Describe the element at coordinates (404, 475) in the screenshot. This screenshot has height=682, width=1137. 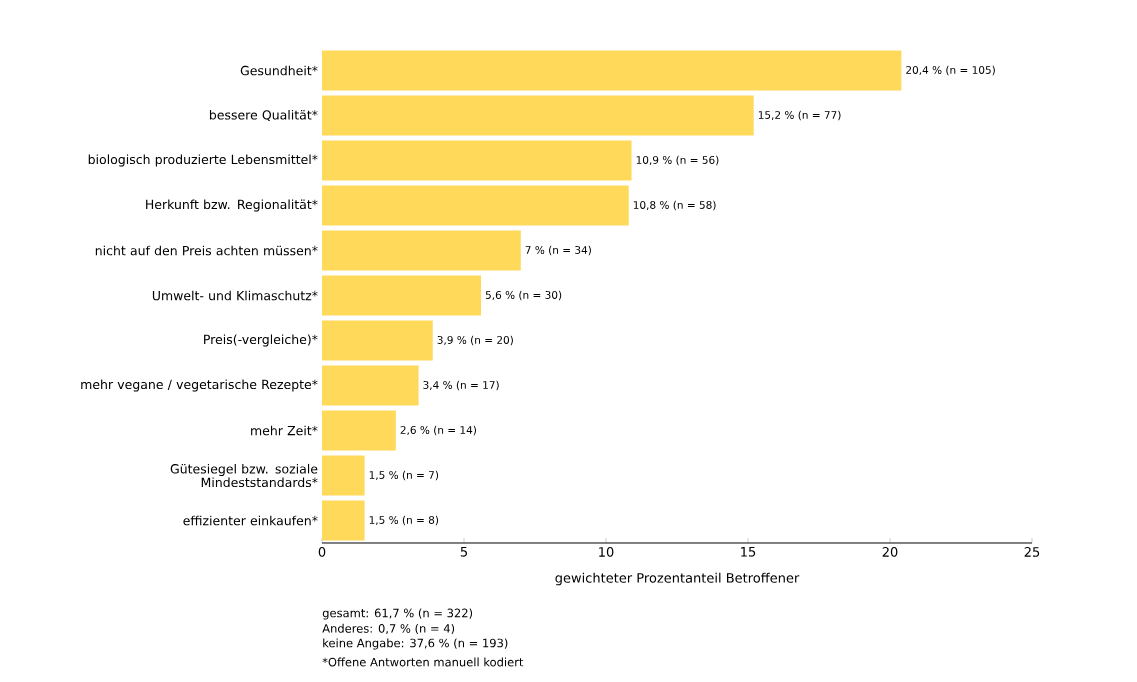
I see `data-label: 1,5 % (n = 7)` at that location.